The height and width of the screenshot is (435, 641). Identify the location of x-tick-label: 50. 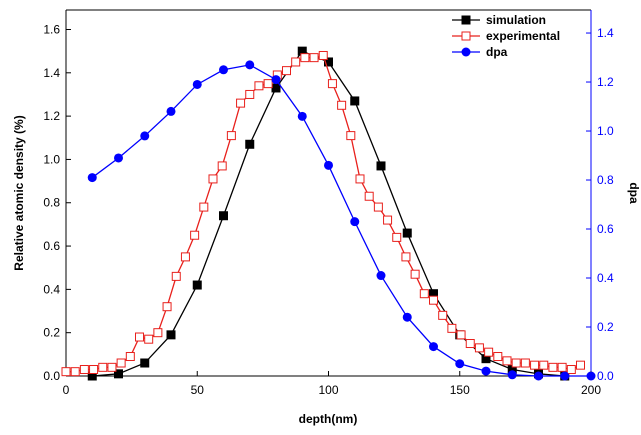
(198, 390).